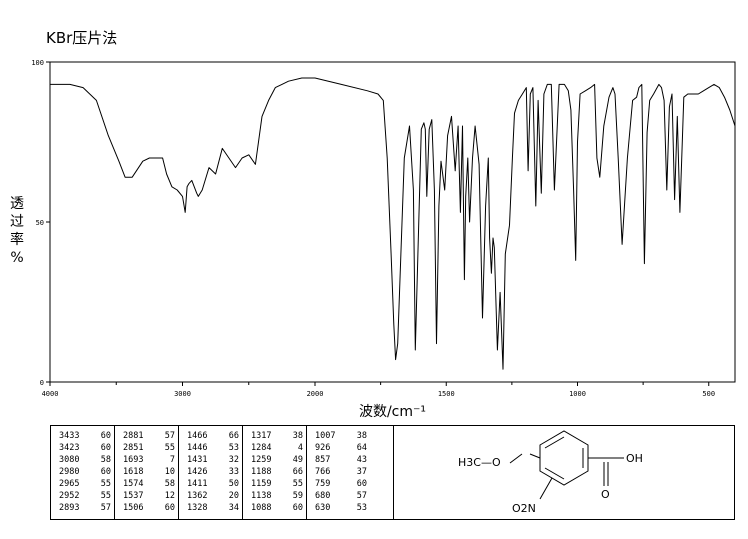 Image resolution: width=748 pixels, height=539 pixels. What do you see at coordinates (325, 436) in the screenshot?
I see `peak-wavenumber: 1007` at bounding box center [325, 436].